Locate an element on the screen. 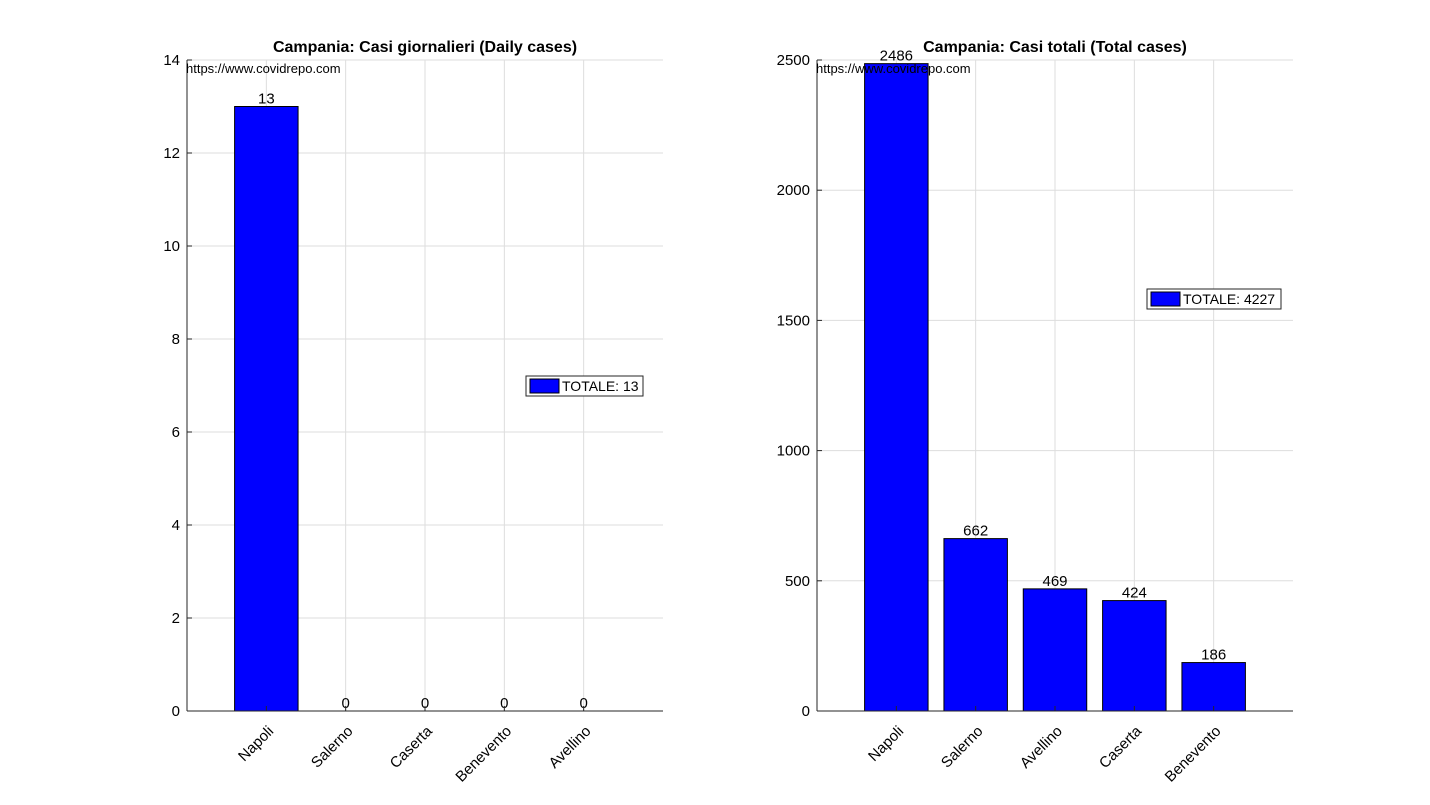 The width and height of the screenshot is (1430, 805). y-tick-label: 4 is located at coordinates (176, 525).